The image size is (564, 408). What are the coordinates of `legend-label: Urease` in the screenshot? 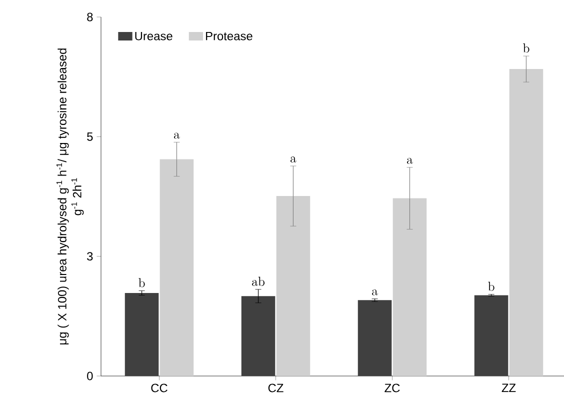 It's located at (153, 36).